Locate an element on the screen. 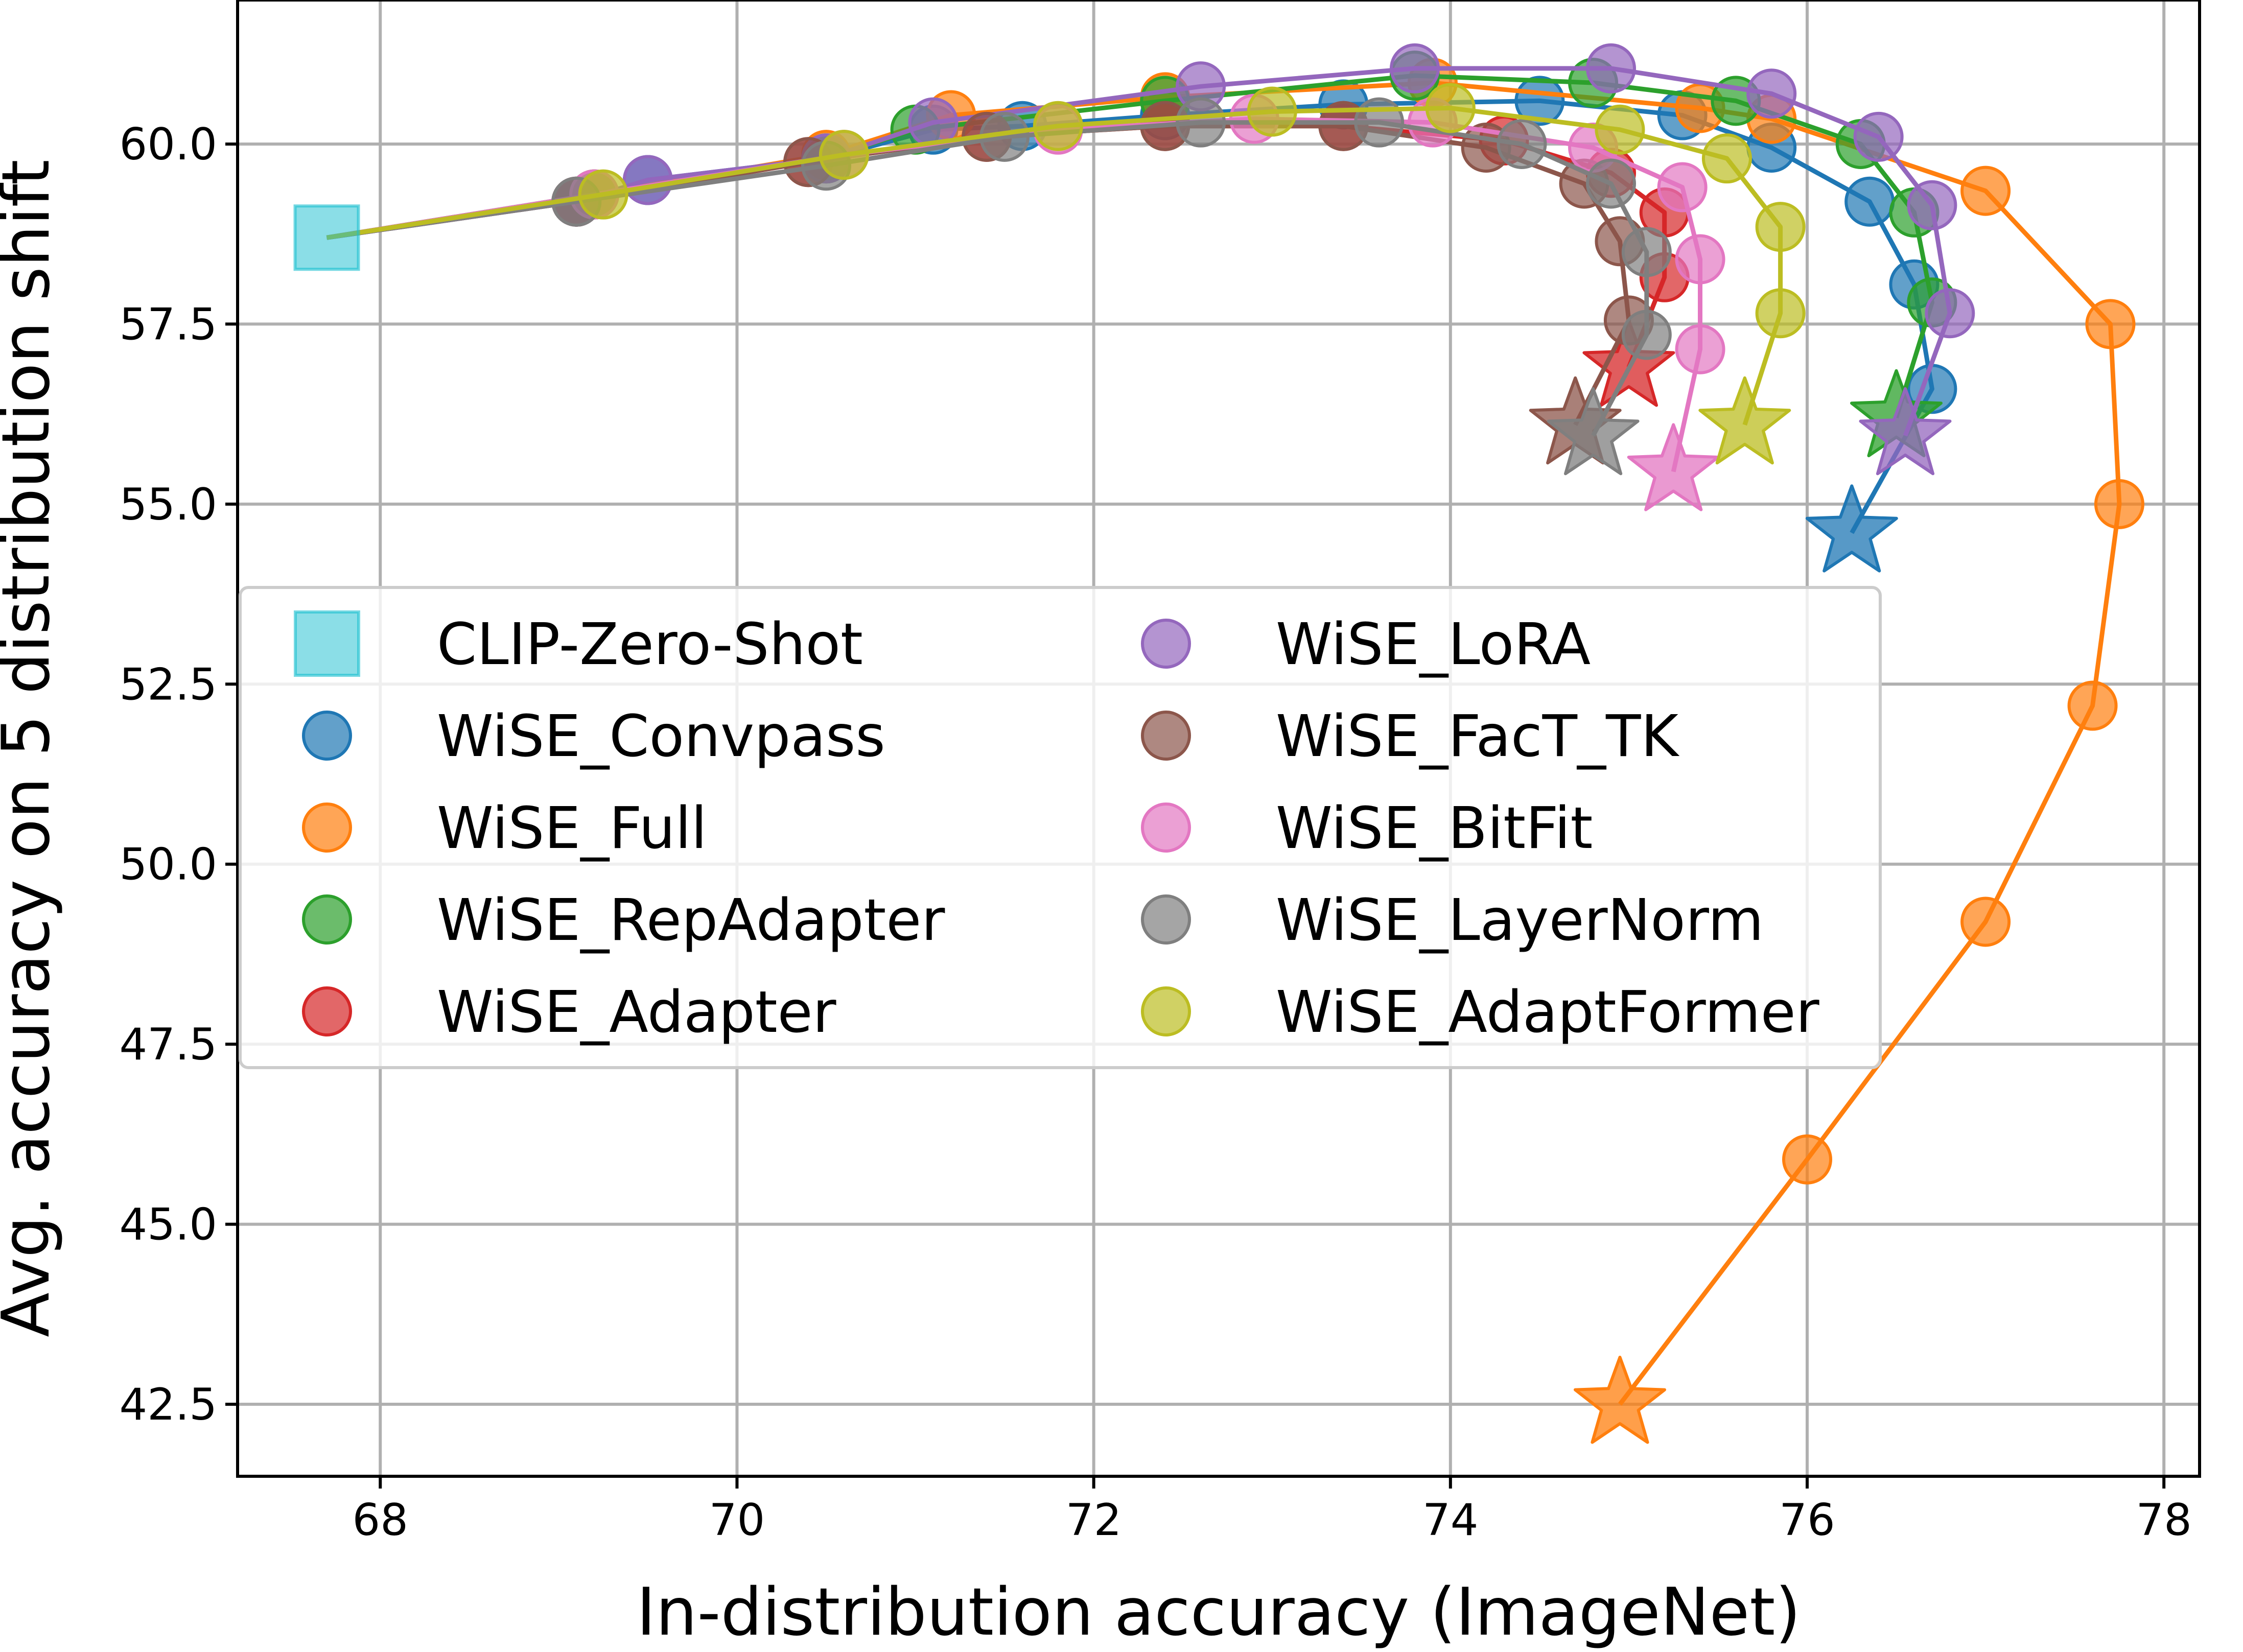 The width and height of the screenshot is (2243, 1652). y-tick-label: 55.0 is located at coordinates (169, 504).